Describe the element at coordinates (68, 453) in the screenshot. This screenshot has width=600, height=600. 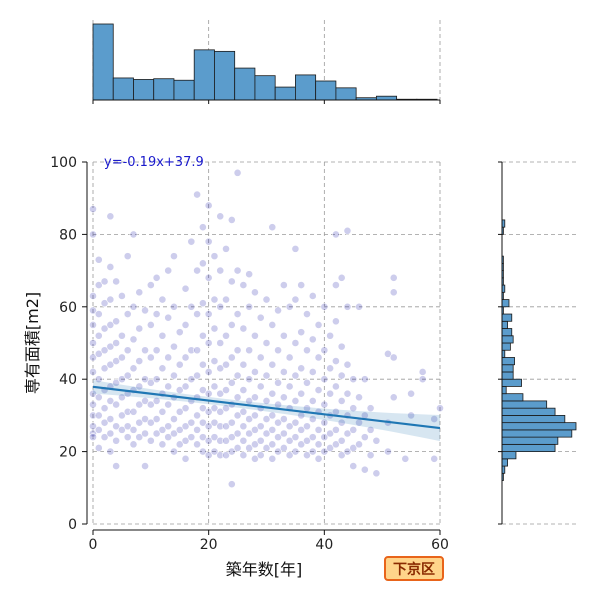
I see `y-tick-label: 20` at that location.